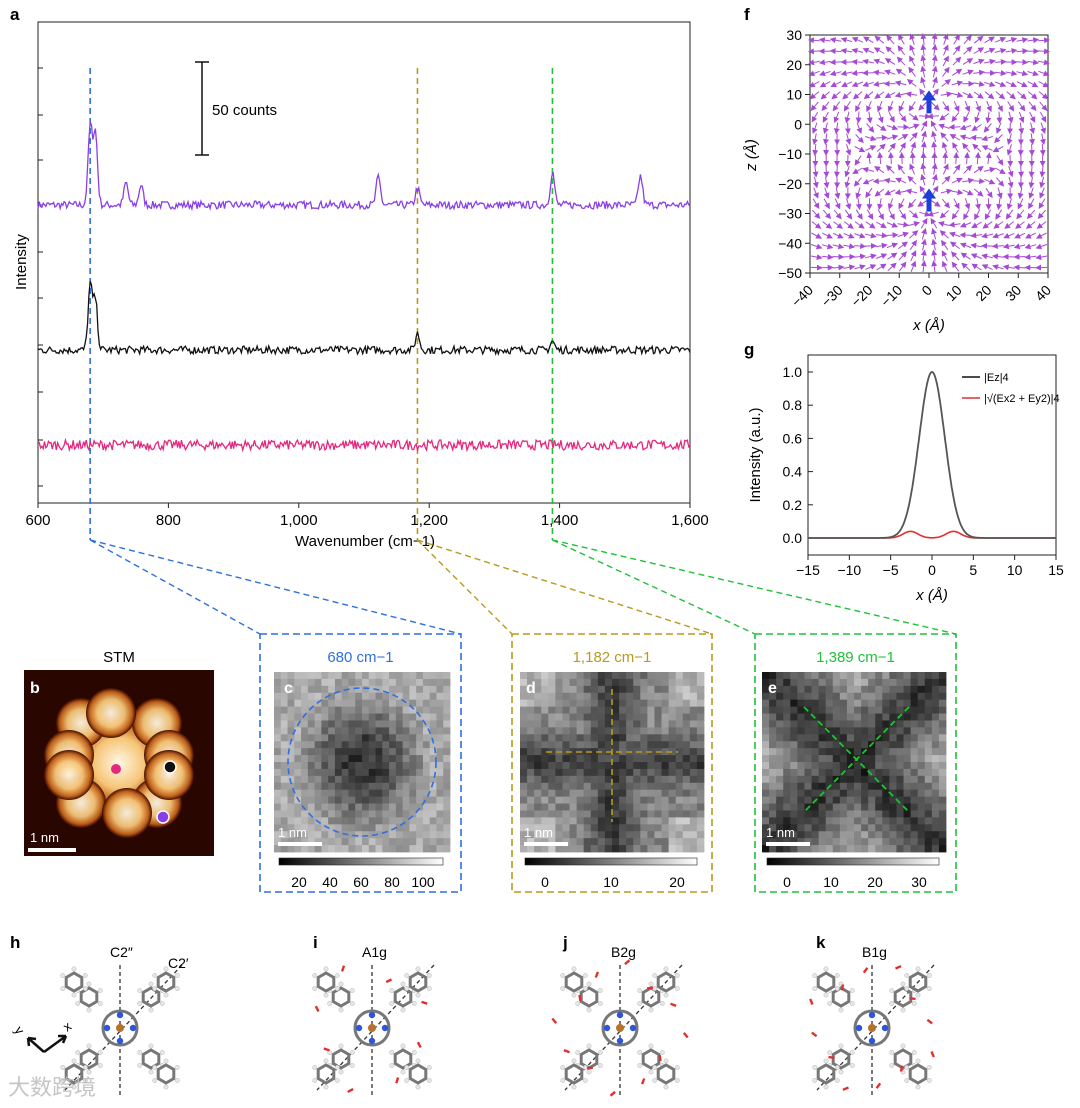 The width and height of the screenshot is (1080, 1108). Describe the element at coordinates (832, 296) in the screenshot. I see `f-xtick-label: −30` at that location.